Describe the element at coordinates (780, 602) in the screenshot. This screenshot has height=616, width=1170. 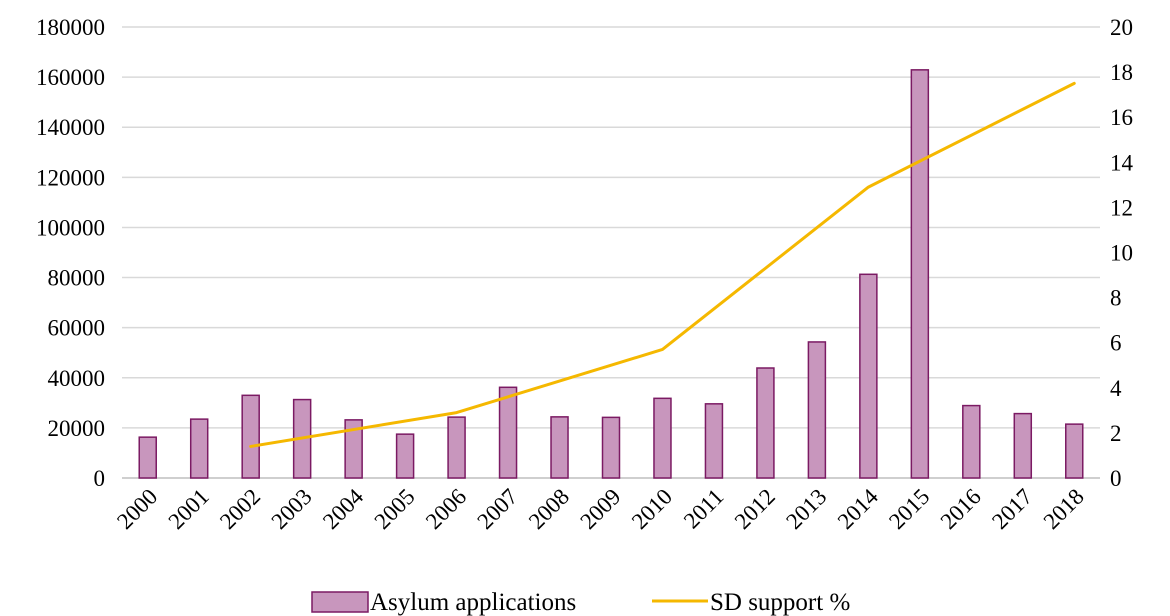
I see `legend-label-line: SD support %` at that location.